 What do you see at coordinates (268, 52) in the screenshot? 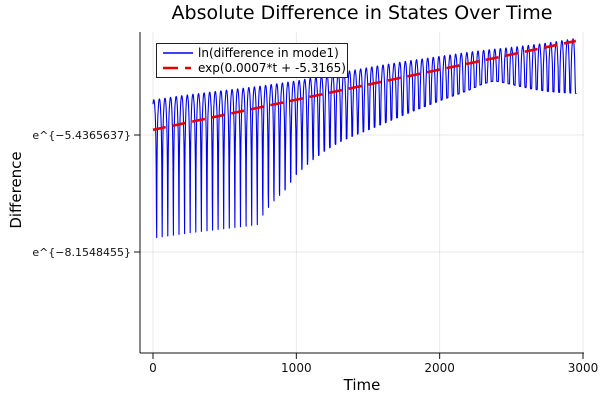
I see `legend-label-series1: ln(difference in mode1)` at bounding box center [268, 52].